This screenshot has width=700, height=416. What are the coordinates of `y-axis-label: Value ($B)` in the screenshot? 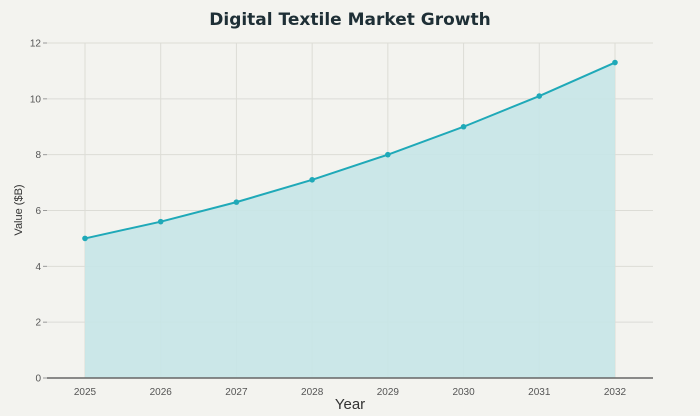 It's located at (19, 209).